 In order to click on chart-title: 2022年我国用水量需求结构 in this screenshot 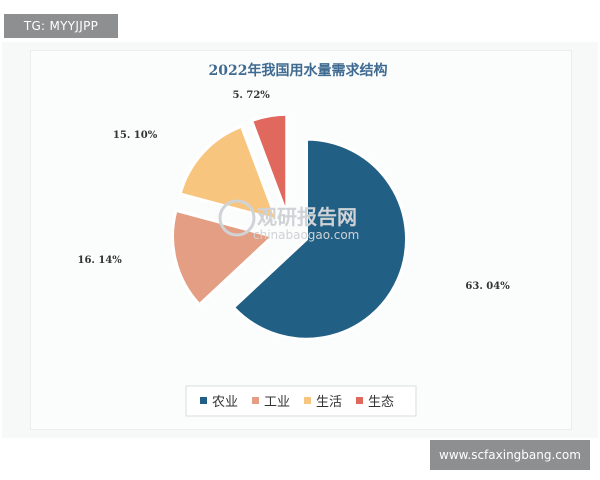, I will do `click(298, 70)`.